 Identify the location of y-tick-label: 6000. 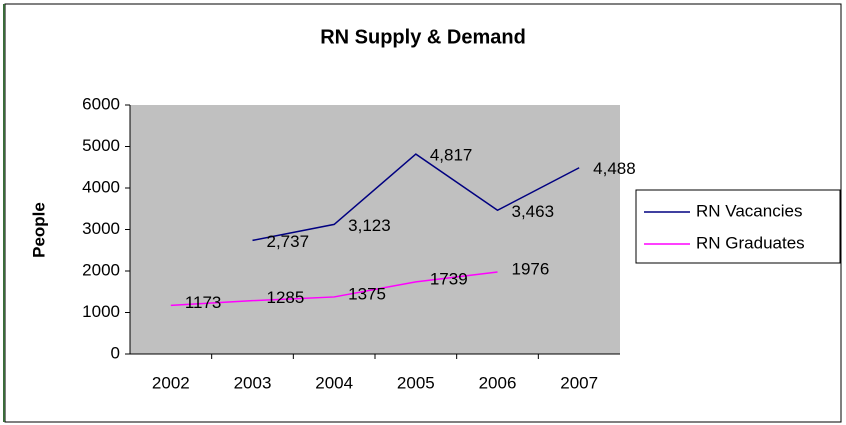
(101, 103).